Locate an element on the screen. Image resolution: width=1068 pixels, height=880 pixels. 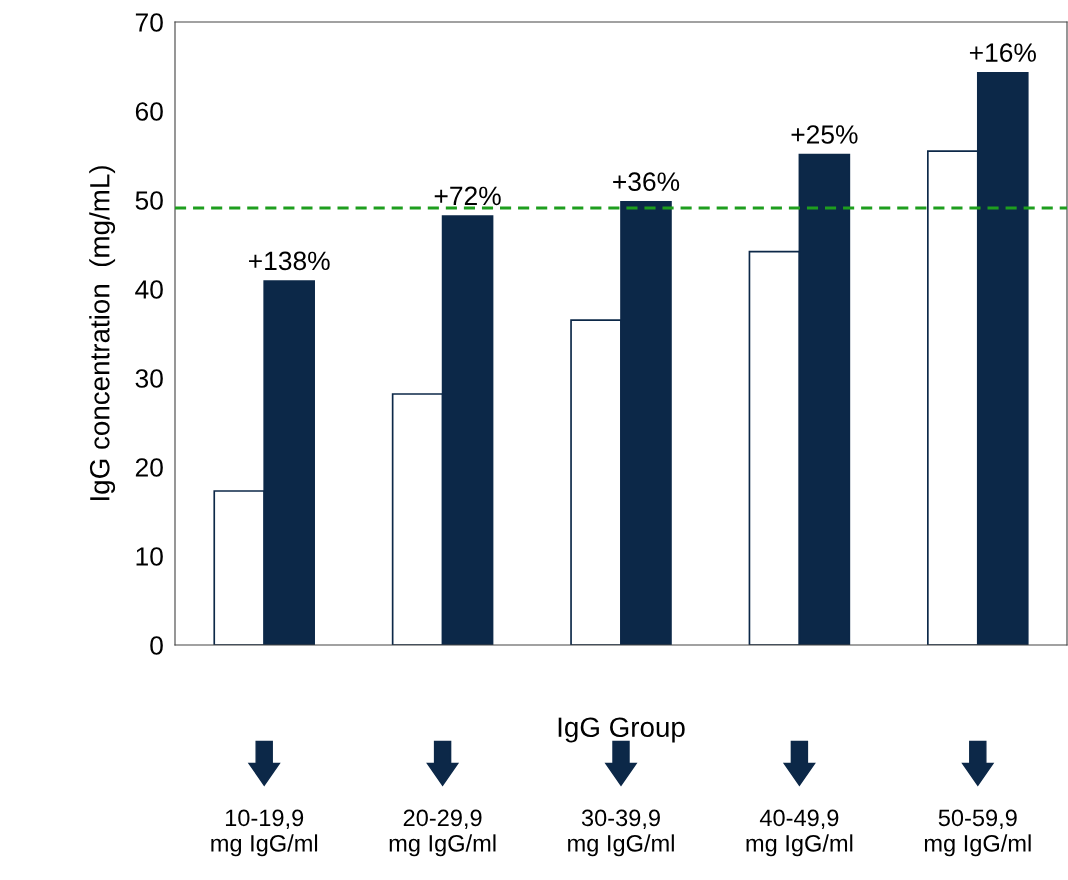
annotation: +16% is located at coordinates (1002, 52).